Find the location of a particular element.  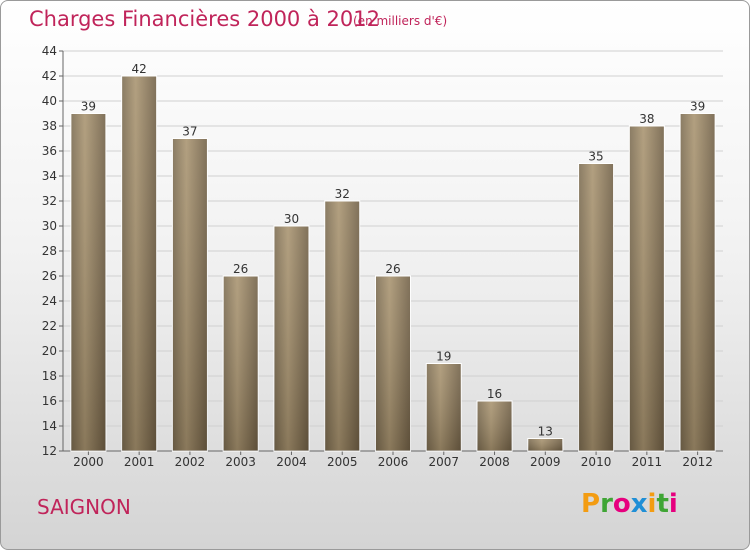

x-tick-label: 2000 is located at coordinates (88, 462).